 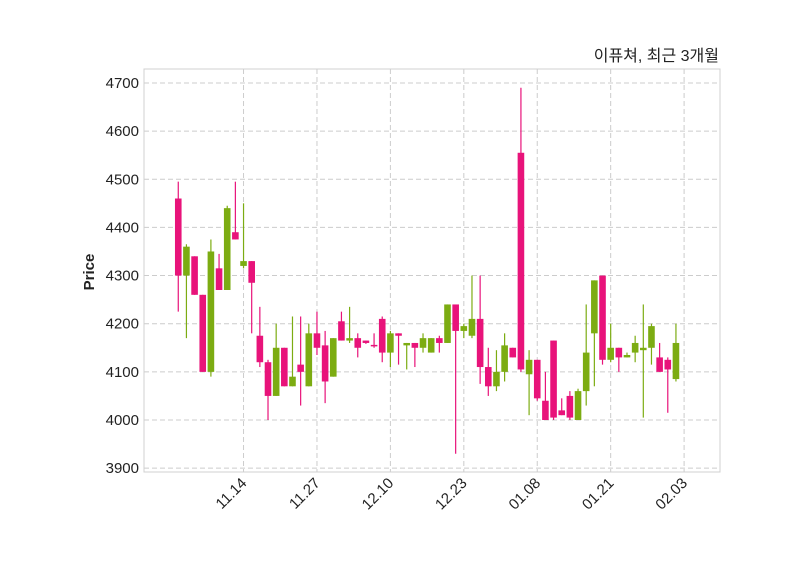 What do you see at coordinates (122, 468) in the screenshot?
I see `y-tick-label: 3900` at bounding box center [122, 468].